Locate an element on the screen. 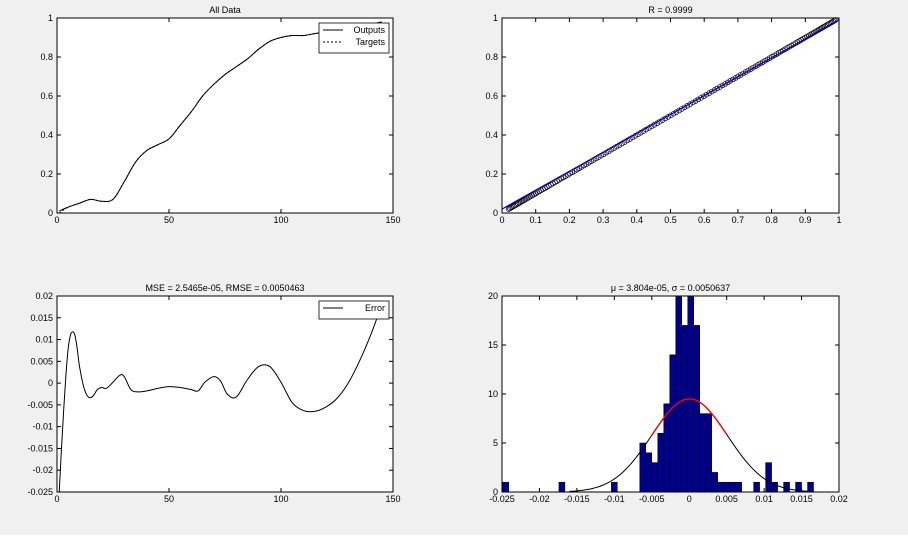  y-tick-label: -0.015 is located at coordinates (40, 448).